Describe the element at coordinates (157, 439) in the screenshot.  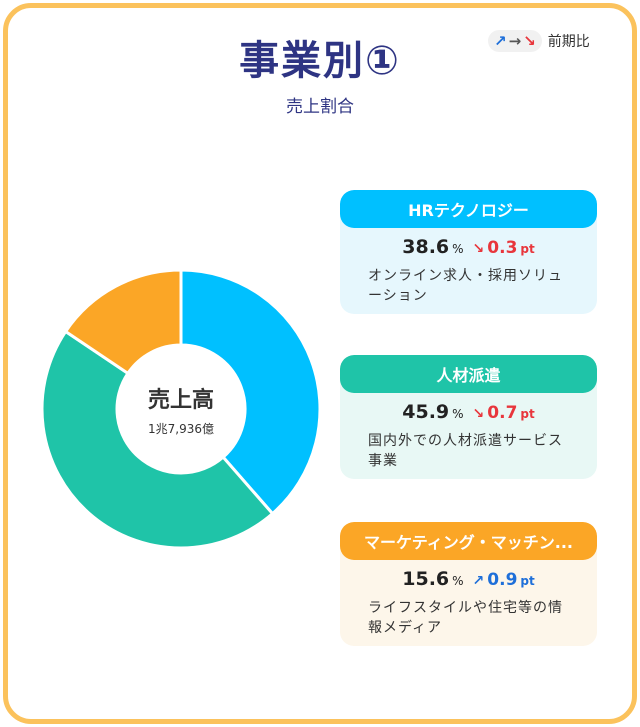
I see `donut-slice-staffing` at that location.